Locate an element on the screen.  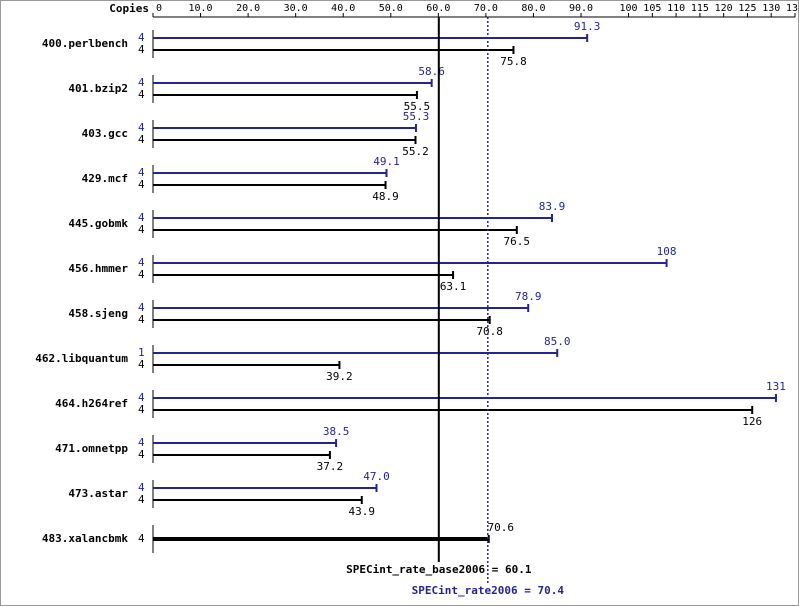
x-tick-label: 50.0 is located at coordinates (391, 8).